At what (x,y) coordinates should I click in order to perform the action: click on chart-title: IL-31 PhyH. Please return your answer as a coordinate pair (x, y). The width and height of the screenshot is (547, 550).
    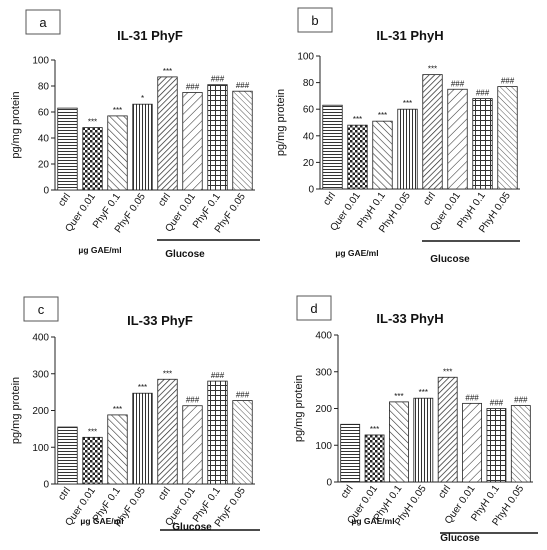
    Looking at the image, I should click on (409, 35).